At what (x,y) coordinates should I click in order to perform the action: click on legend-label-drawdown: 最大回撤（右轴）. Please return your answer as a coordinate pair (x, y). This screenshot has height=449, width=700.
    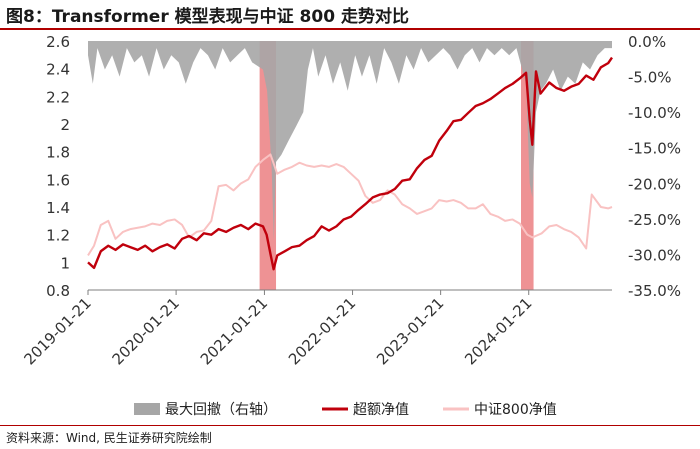
    Looking at the image, I should click on (221, 410).